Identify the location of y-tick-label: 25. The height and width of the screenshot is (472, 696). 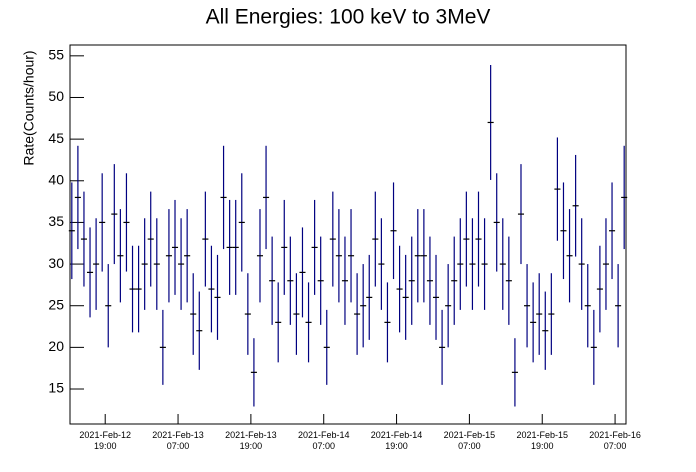
(56, 304).